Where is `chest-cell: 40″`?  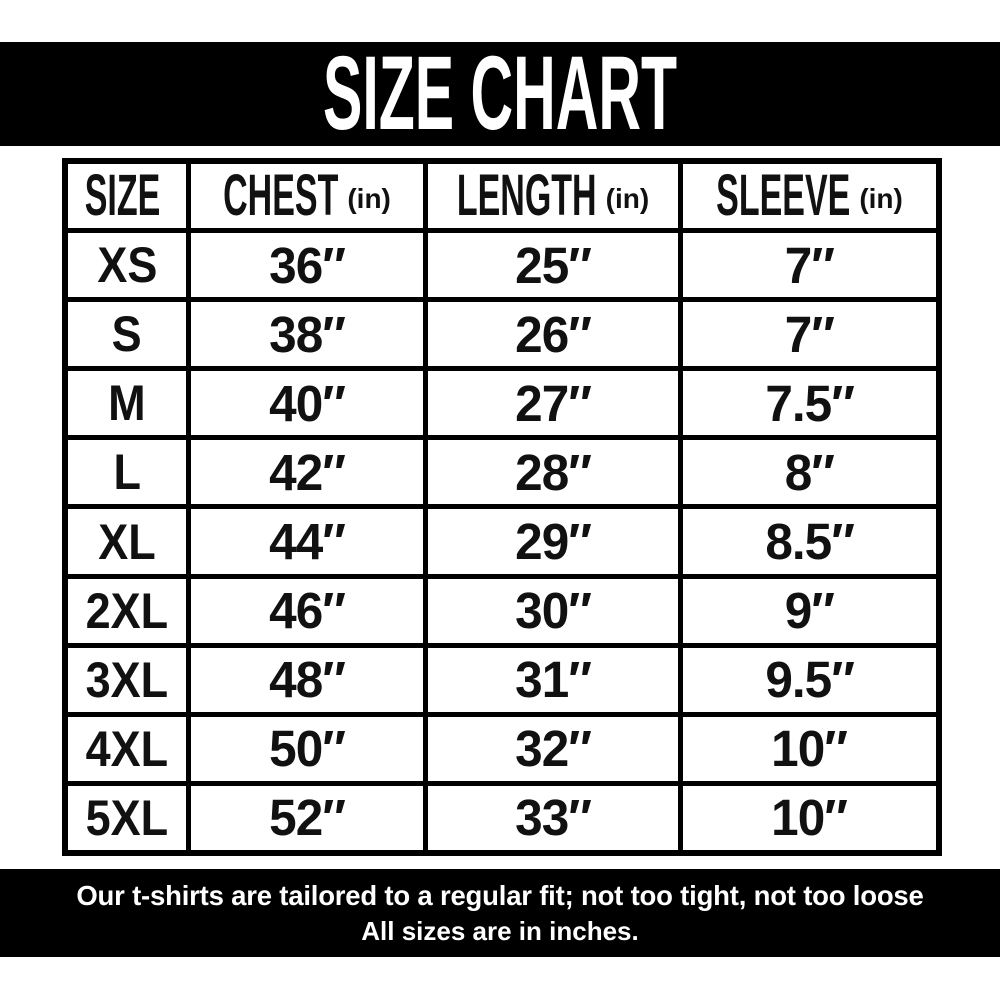
chest-cell: 40″ is located at coordinates (307, 403).